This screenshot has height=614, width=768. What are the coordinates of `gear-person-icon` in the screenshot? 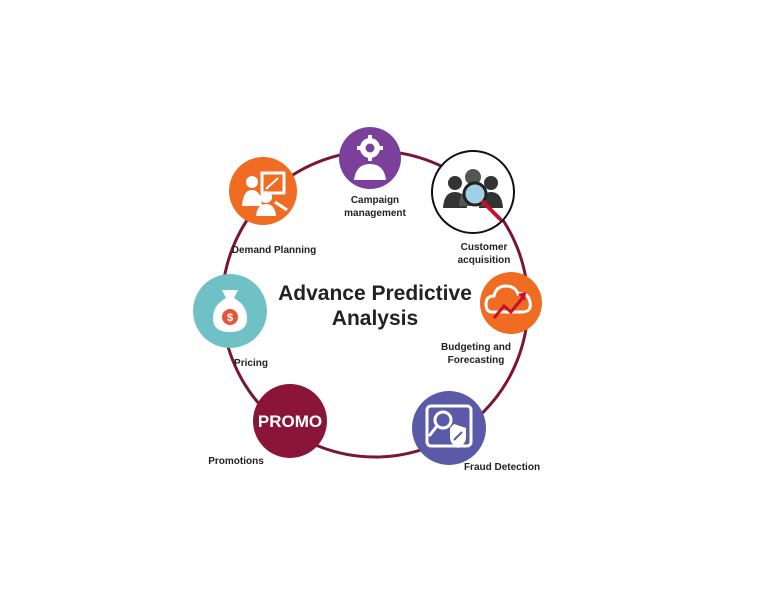 It's located at (370, 157).